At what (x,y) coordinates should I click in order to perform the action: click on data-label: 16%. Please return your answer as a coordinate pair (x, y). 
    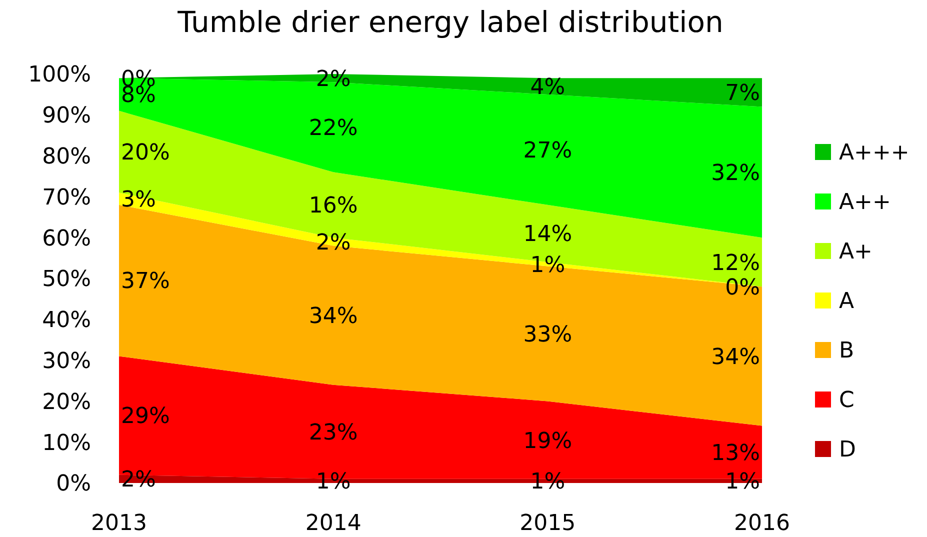
    Looking at the image, I should click on (333, 206).